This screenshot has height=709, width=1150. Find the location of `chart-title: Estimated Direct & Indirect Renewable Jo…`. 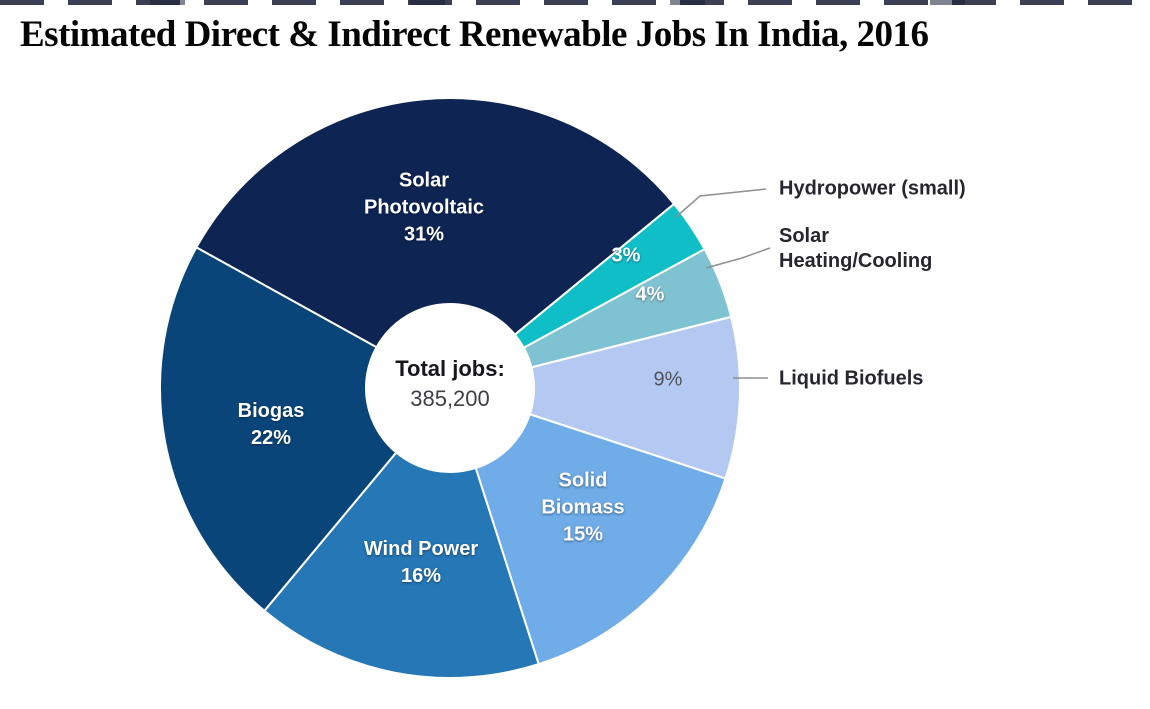

chart-title: Estimated Direct & Indirect Renewable Jo… is located at coordinates (474, 34).